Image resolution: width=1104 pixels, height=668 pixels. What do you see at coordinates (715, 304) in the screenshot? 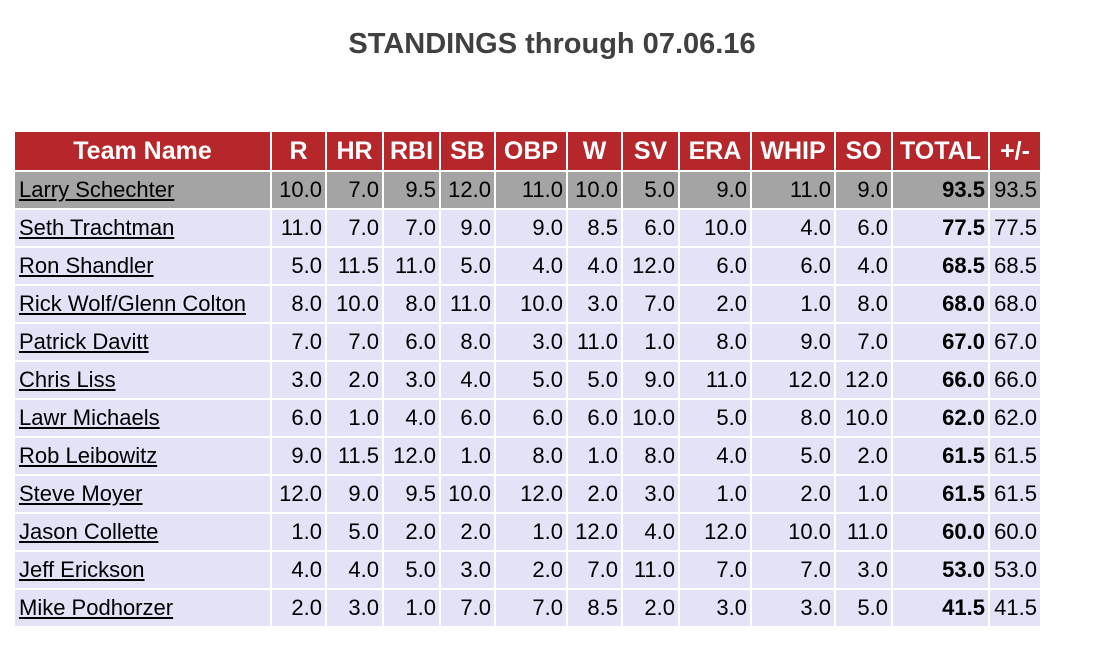
I see `era-cell: 2.0` at bounding box center [715, 304].